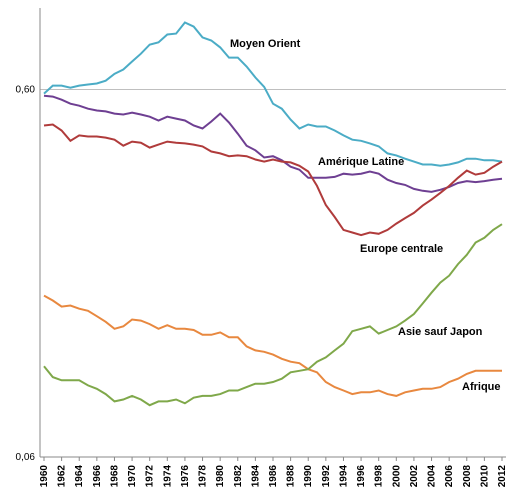 The width and height of the screenshot is (513, 493). Describe the element at coordinates (203, 476) in the screenshot. I see `x-tick-label: 1978` at that location.